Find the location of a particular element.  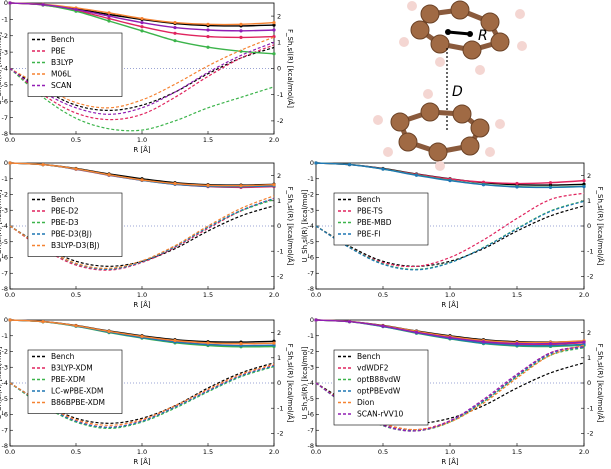

energy-line-b86bpbe-xdm is located at coordinates (142, 332).